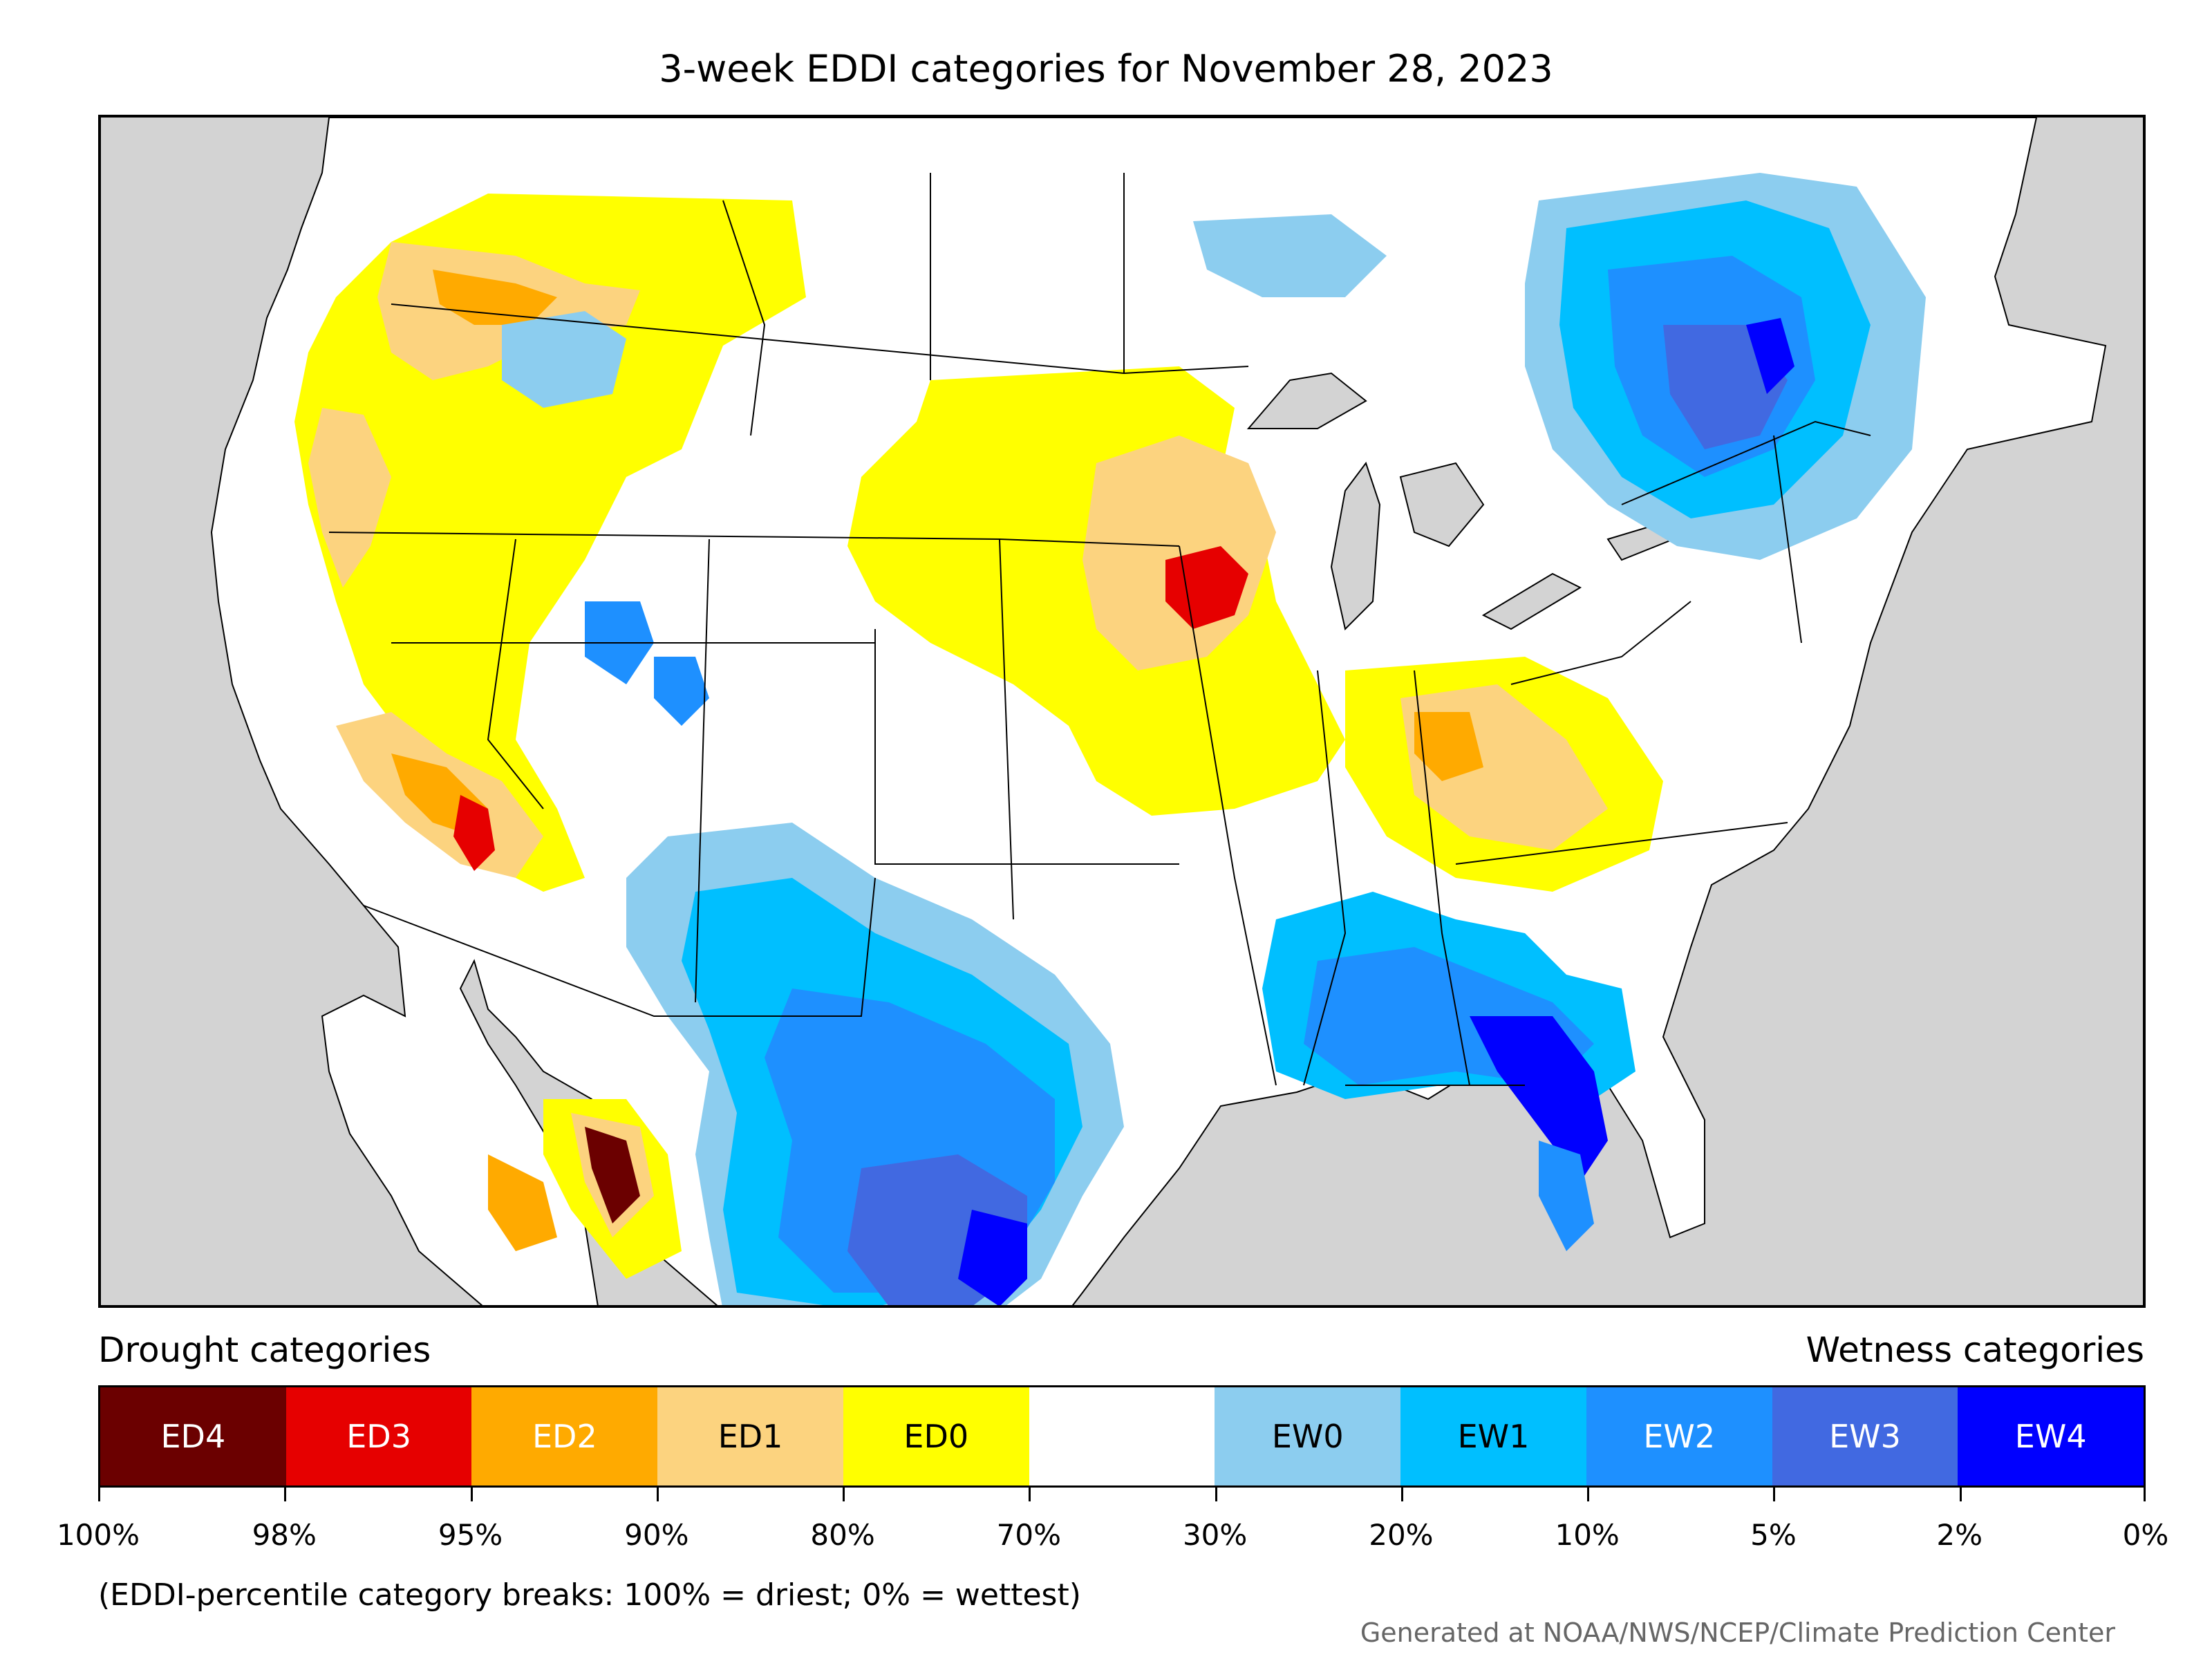  What do you see at coordinates (193, 1436) in the screenshot?
I see `colorbar-cell-ed4: ED4` at bounding box center [193, 1436].